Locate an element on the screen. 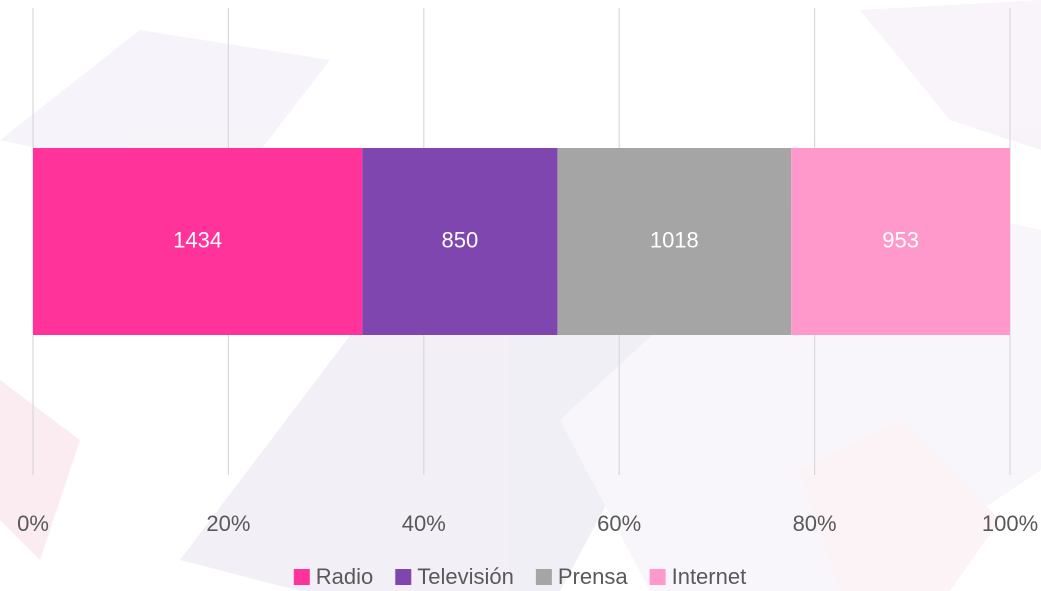  legend-label: Internet is located at coordinates (709, 576).